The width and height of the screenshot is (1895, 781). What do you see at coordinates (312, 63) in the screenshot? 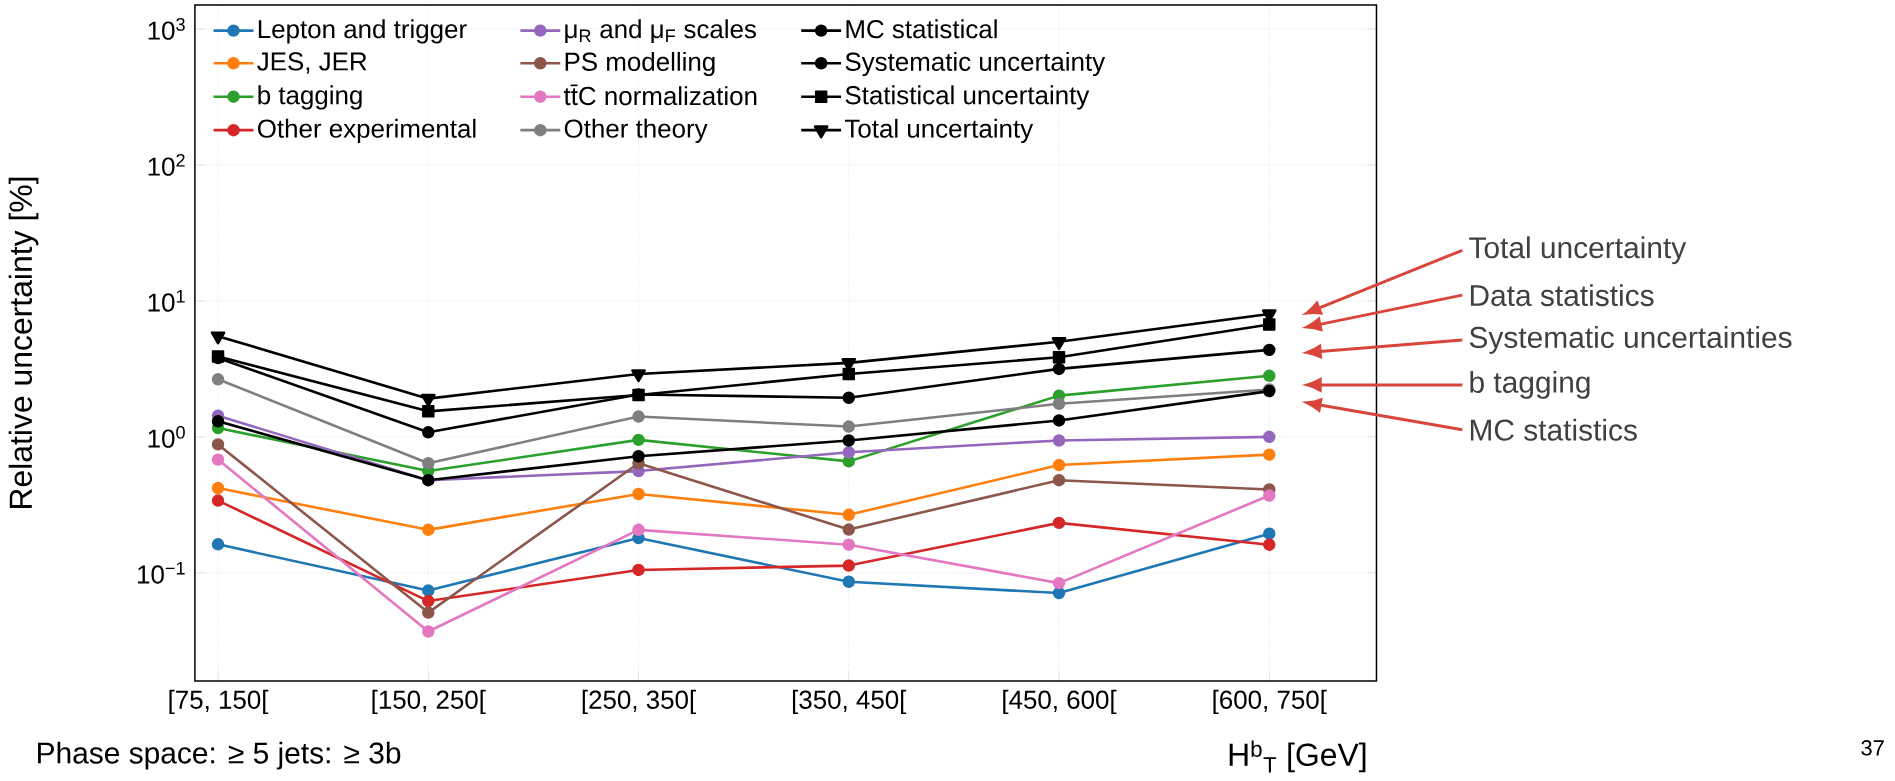
I see `legend-label: JES, JER` at bounding box center [312, 63].